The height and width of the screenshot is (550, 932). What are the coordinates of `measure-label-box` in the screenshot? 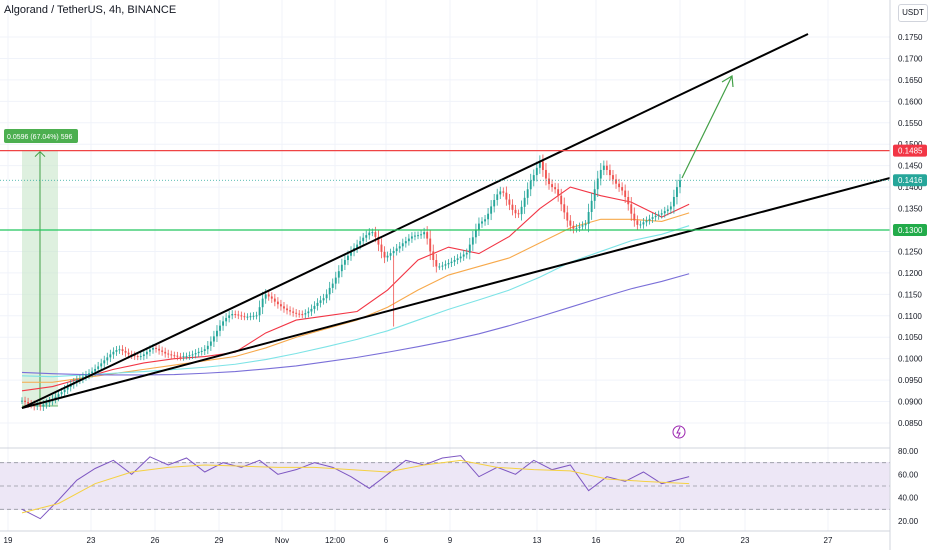 It's located at (41, 136).